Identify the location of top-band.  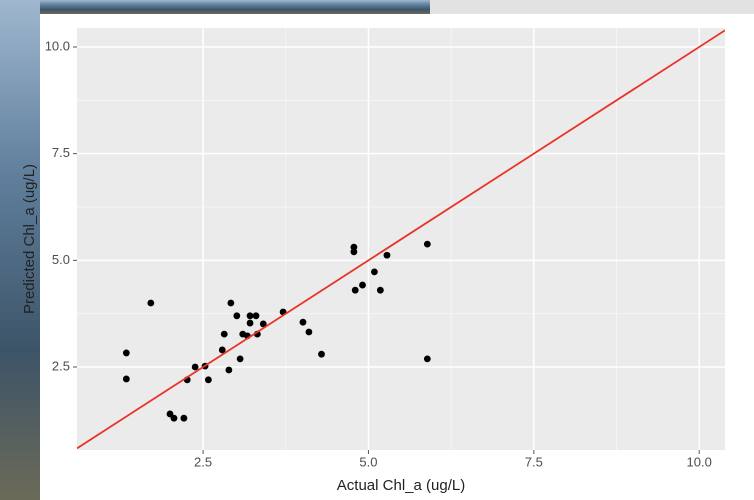
(592, 7).